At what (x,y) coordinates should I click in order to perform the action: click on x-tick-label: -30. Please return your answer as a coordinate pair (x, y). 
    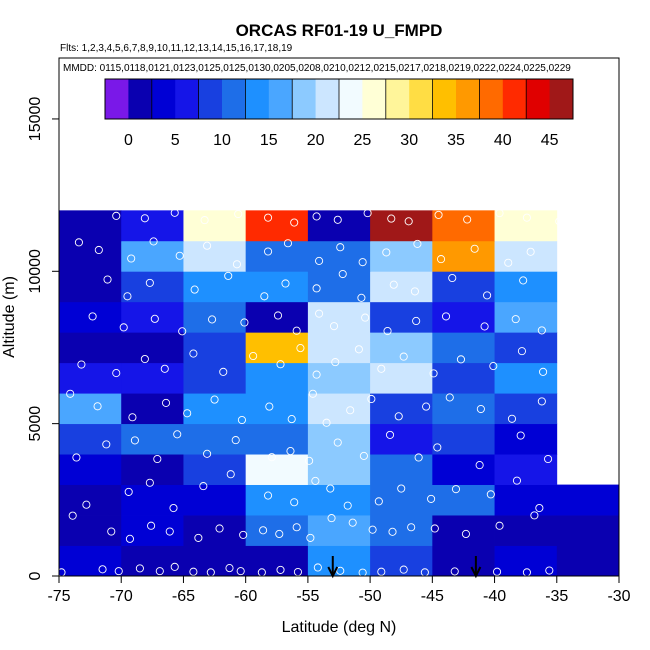
    Looking at the image, I should click on (618, 596).